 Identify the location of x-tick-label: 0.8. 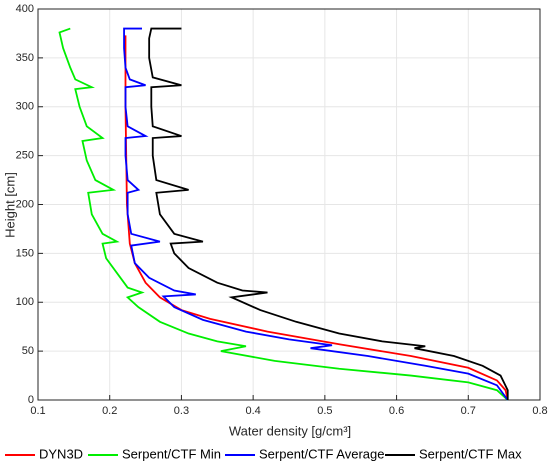
(539, 411).